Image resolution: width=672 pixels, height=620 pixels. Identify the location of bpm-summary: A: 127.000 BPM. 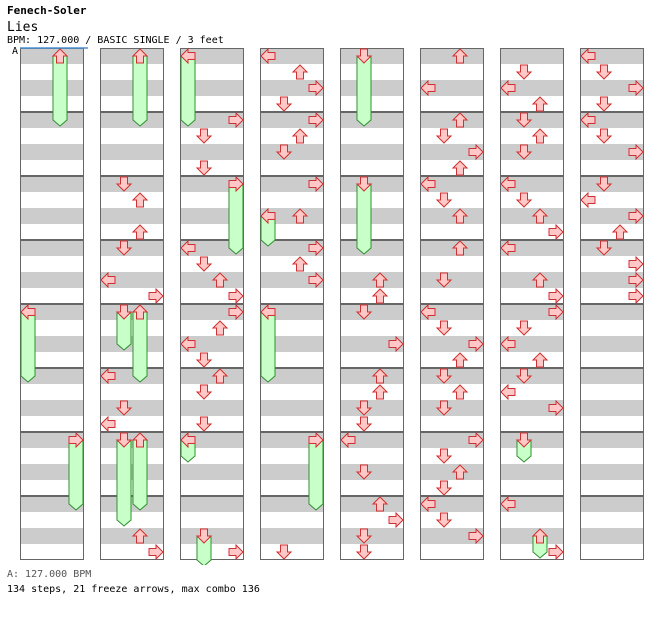
(49, 574).